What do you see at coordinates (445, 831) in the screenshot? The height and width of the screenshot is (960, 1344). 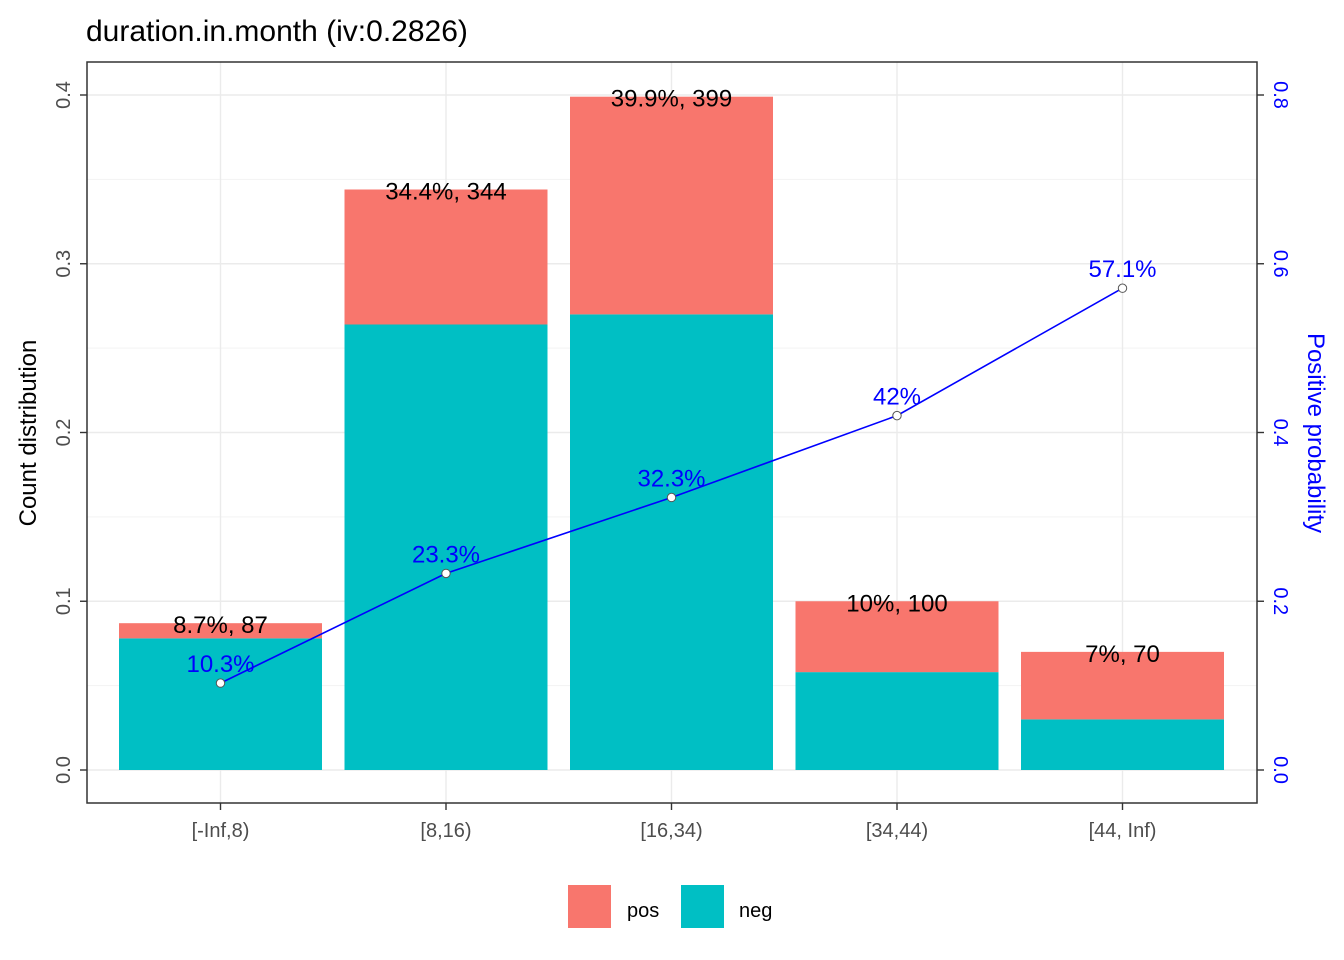 I see `x-axis-tick-label: [8,16)` at bounding box center [445, 831].